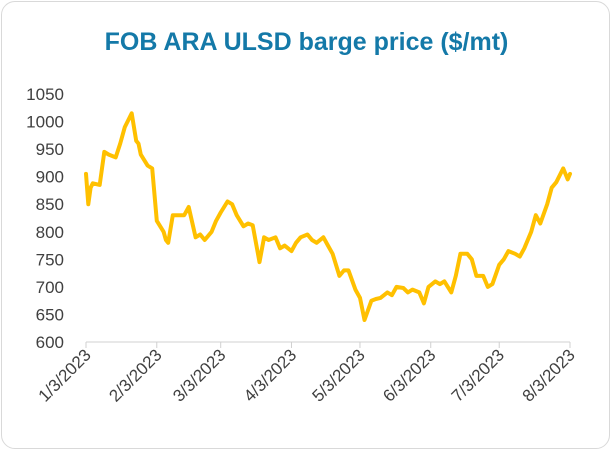  I want to click on x-tick-label: 6/3/2023, so click(409, 375).